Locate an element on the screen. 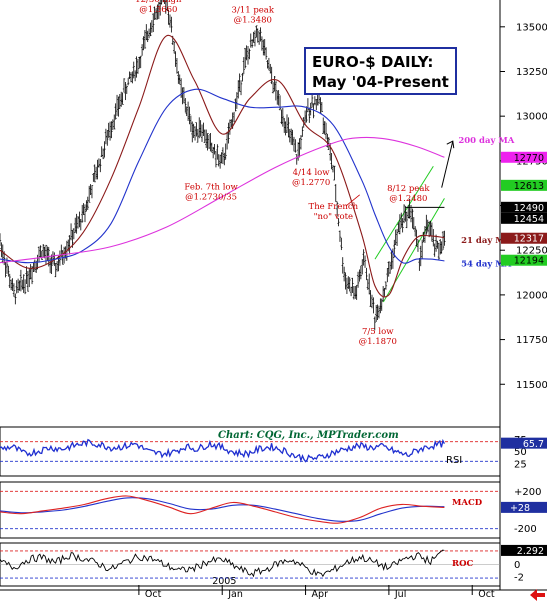  price-tag-1: 12613 is located at coordinates (529, 186).